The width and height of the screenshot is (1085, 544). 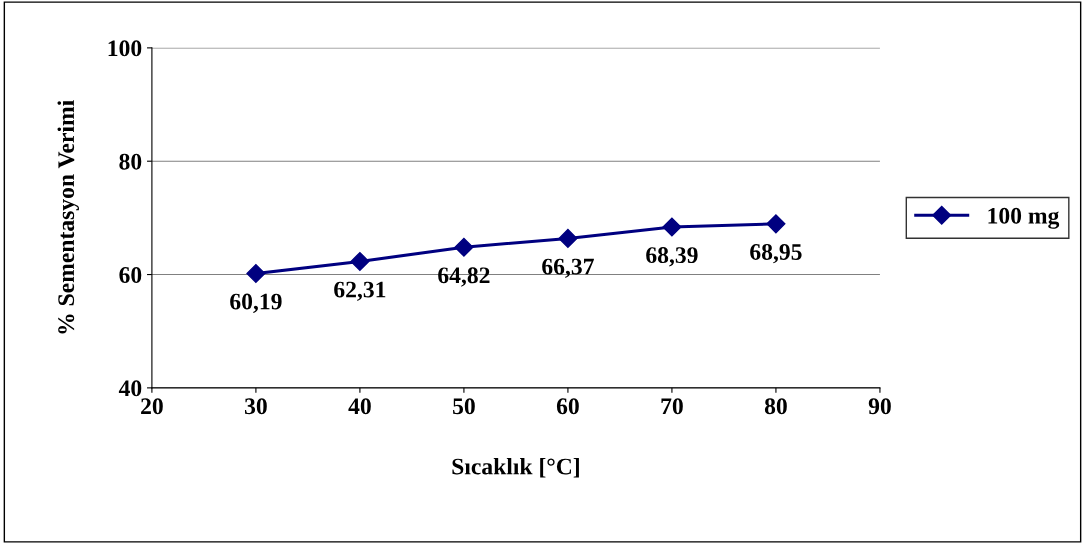 I want to click on x-tick-label: 90, so click(x=879, y=406).